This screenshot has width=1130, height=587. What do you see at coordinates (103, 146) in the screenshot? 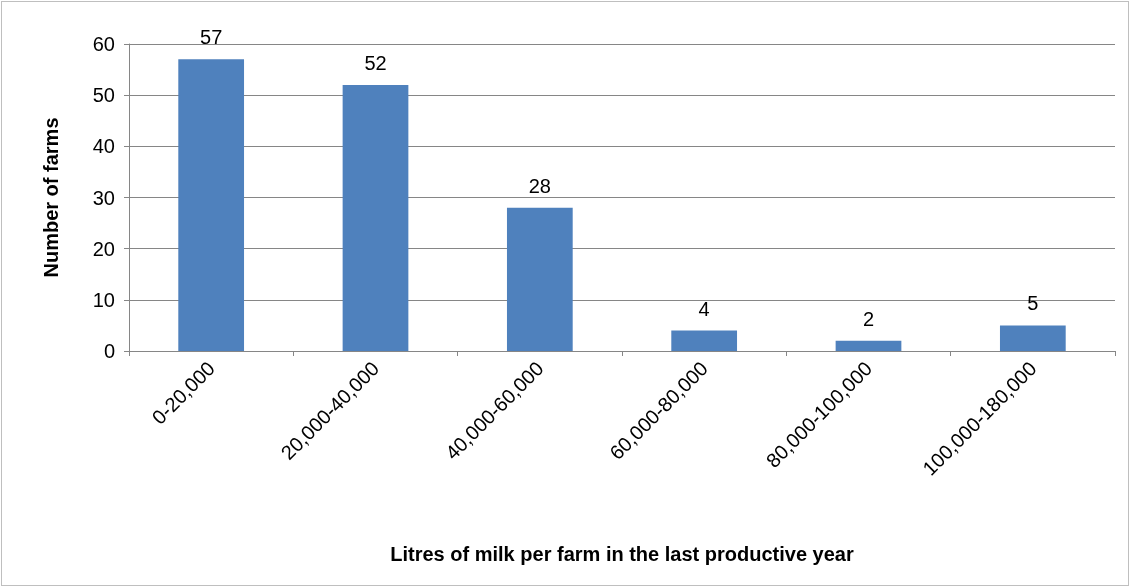
I see `y-tick-label: 40` at bounding box center [103, 146].